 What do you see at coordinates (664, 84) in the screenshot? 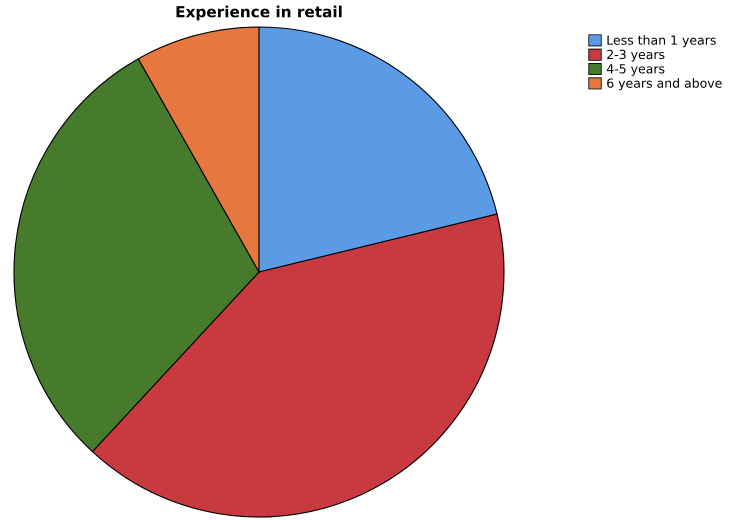
I see `legend-label: 6 years and above` at bounding box center [664, 84].